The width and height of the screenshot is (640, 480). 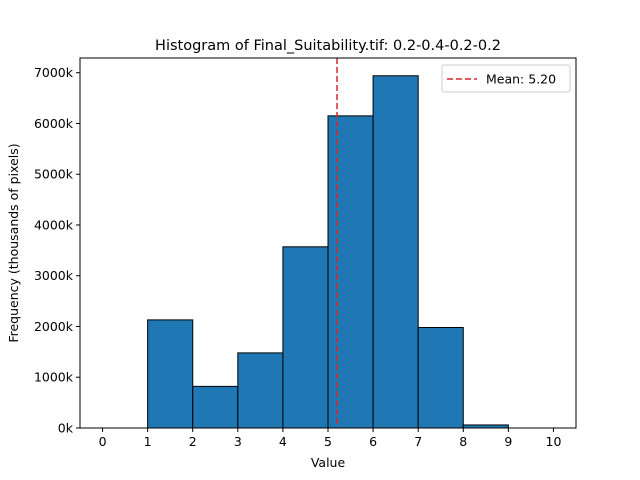 I want to click on x-axis-ticks: 0 1 2 3 4 5 6 7 8 9 10, so click(x=330, y=438).